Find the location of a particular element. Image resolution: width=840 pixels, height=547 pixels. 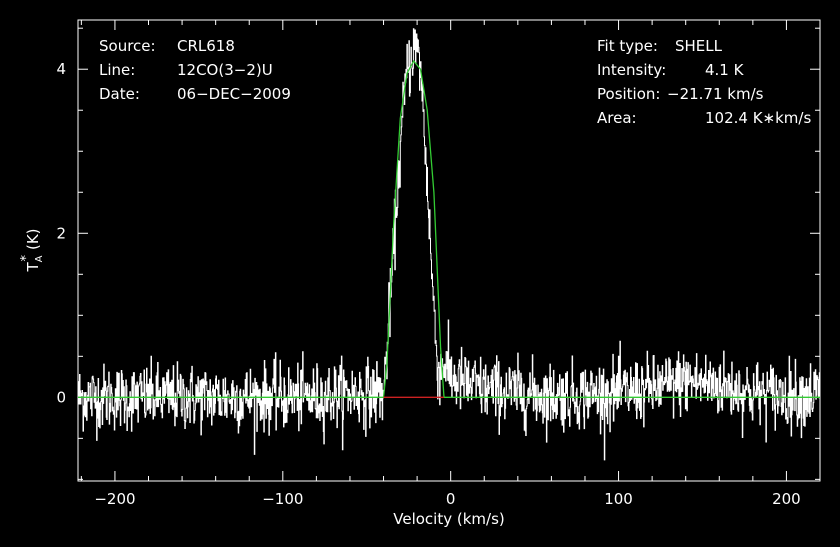

info-right-key: Intensity: is located at coordinates (631, 70).